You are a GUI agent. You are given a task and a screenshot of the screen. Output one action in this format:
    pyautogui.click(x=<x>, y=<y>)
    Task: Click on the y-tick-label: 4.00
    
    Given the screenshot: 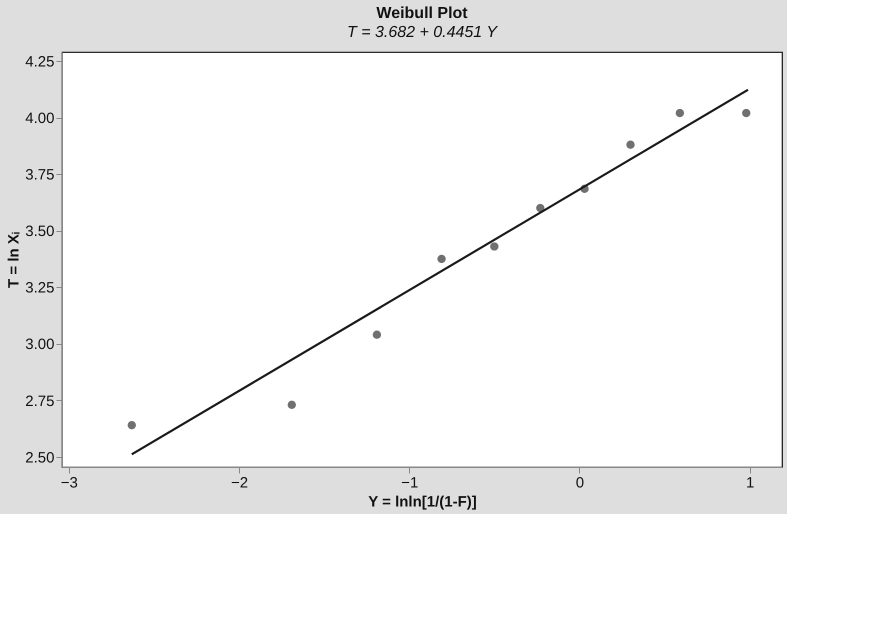 What is the action you would take?
    pyautogui.click(x=39, y=119)
    